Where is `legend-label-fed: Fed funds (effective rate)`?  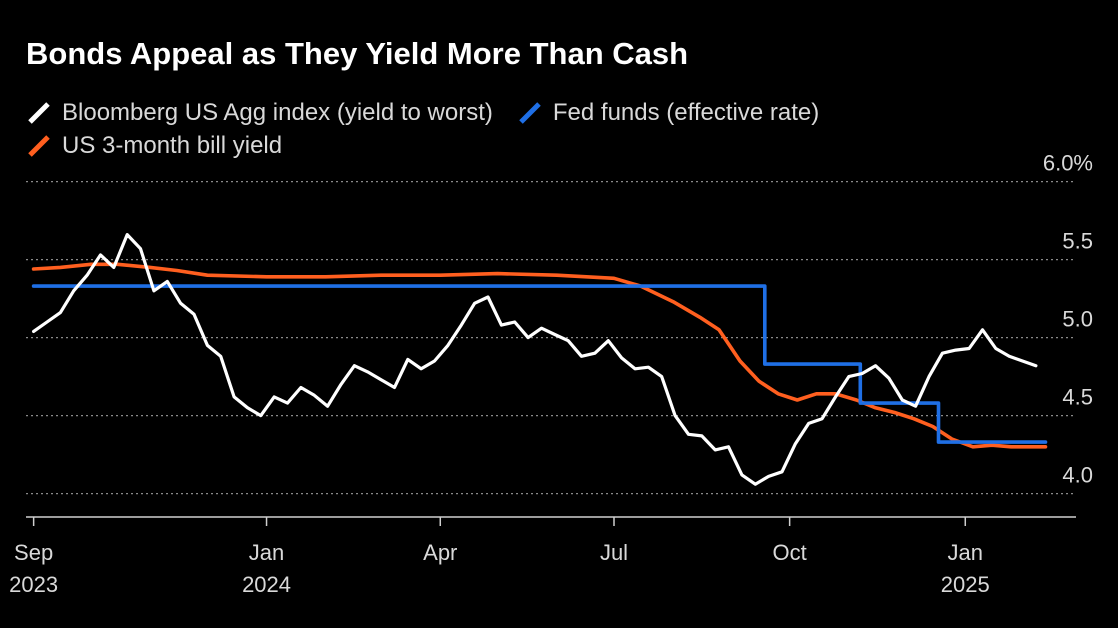
legend-label-fed: Fed funds (effective rate) is located at coordinates (686, 112).